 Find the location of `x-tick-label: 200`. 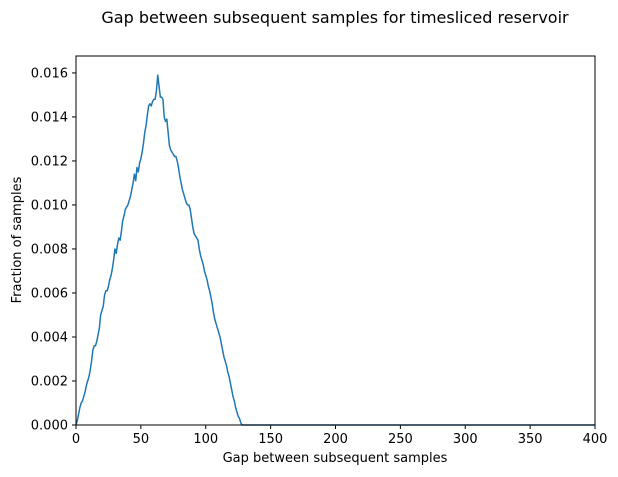

x-tick-label: 200 is located at coordinates (335, 439).